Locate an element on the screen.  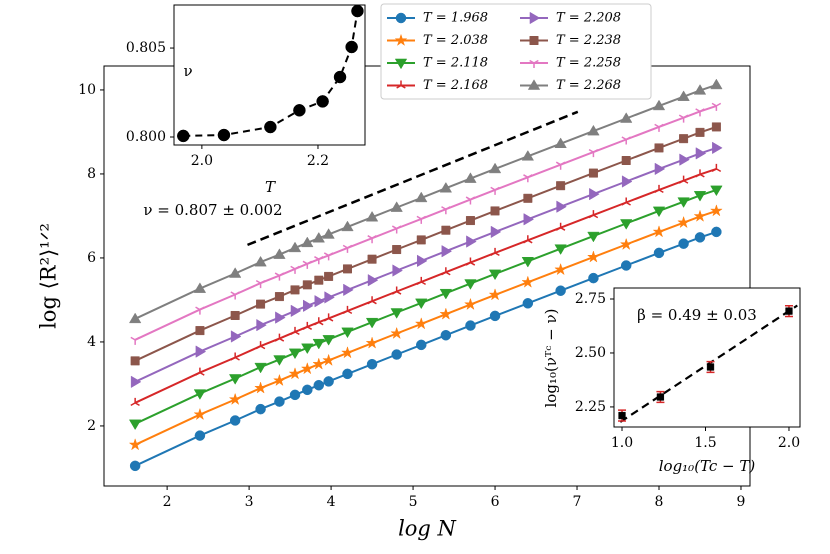
legend-label: T = 2.168 is located at coordinates (455, 85).